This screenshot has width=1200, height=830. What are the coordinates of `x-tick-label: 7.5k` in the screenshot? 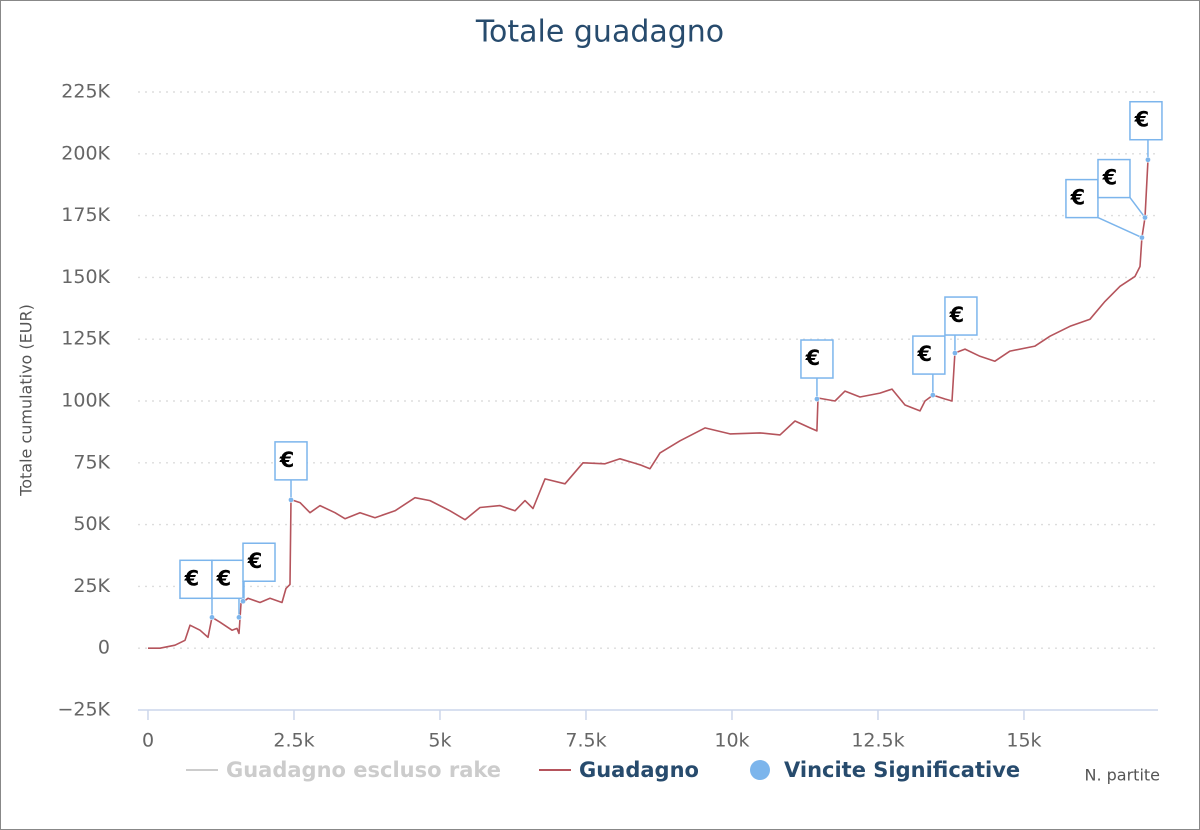 It's located at (585, 741).